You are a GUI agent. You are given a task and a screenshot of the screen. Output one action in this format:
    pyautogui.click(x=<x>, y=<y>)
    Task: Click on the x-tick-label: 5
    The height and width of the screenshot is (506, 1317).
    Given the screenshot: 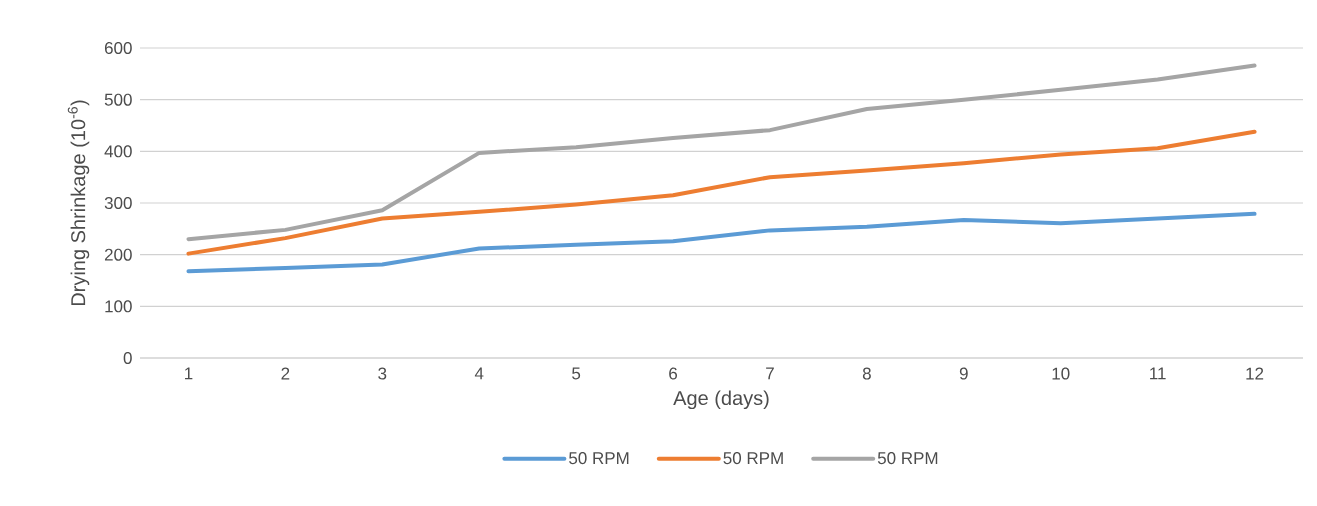 What is the action you would take?
    pyautogui.click(x=576, y=373)
    